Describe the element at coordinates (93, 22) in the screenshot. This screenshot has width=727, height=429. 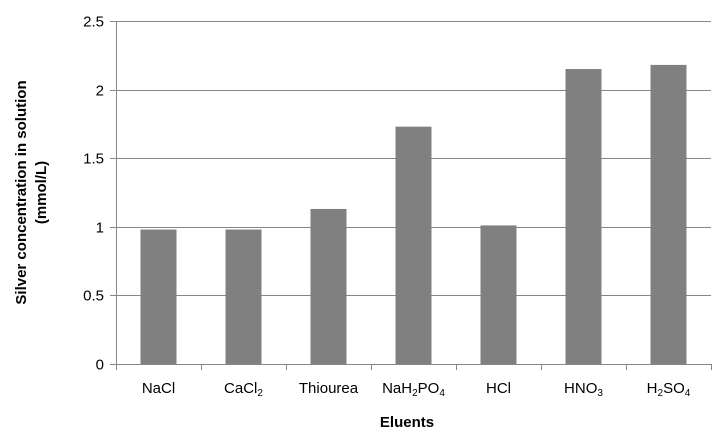
I see `y-tick-label: 2.5` at that location.